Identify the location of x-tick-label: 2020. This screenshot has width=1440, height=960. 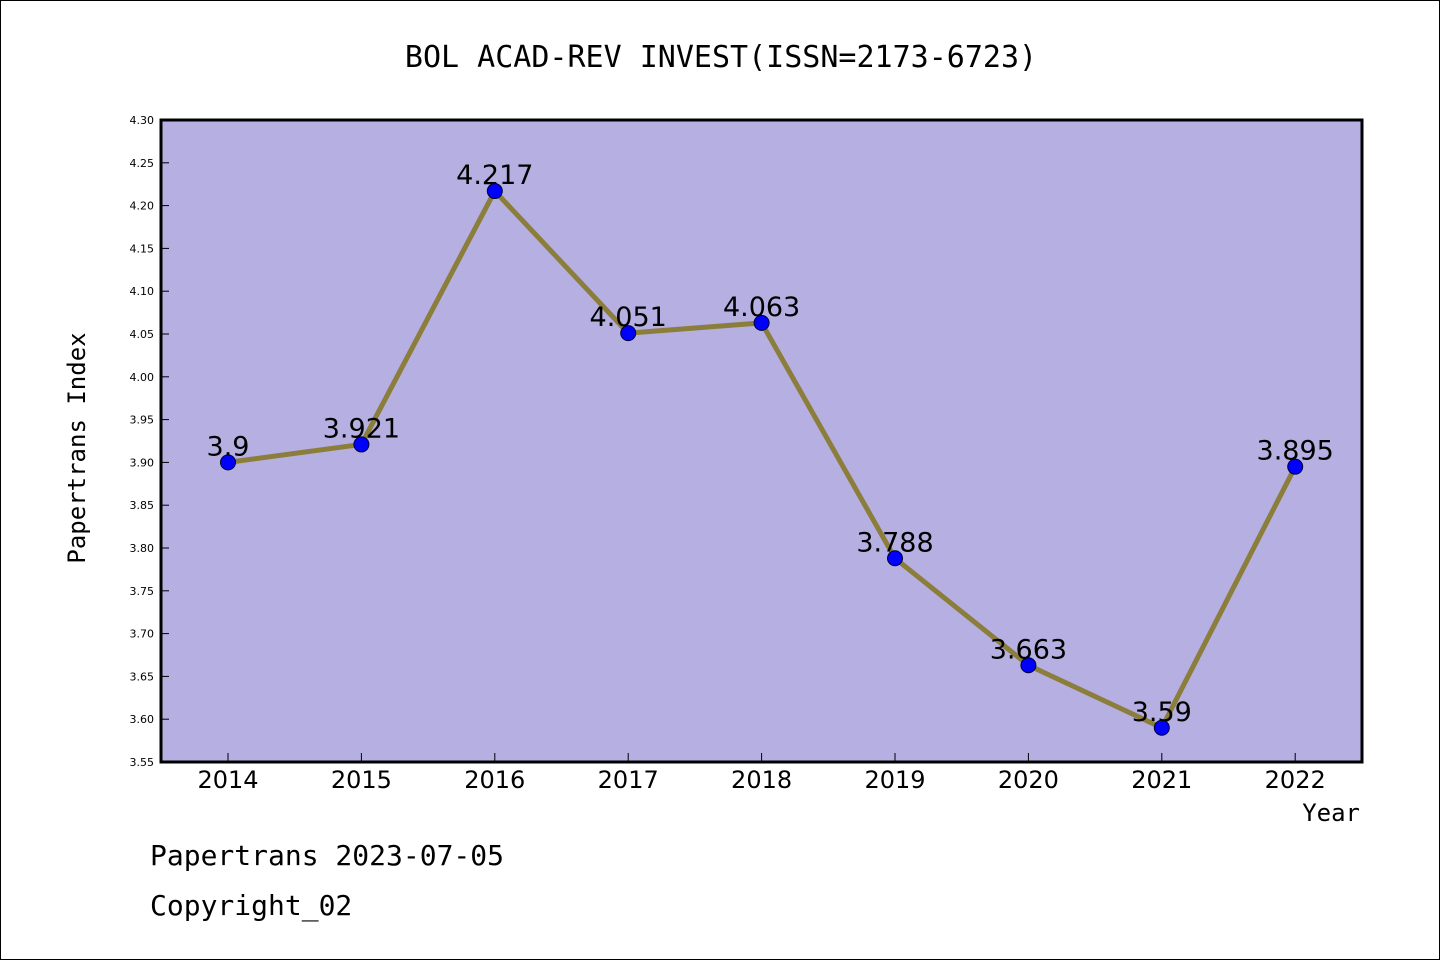
(1028, 780).